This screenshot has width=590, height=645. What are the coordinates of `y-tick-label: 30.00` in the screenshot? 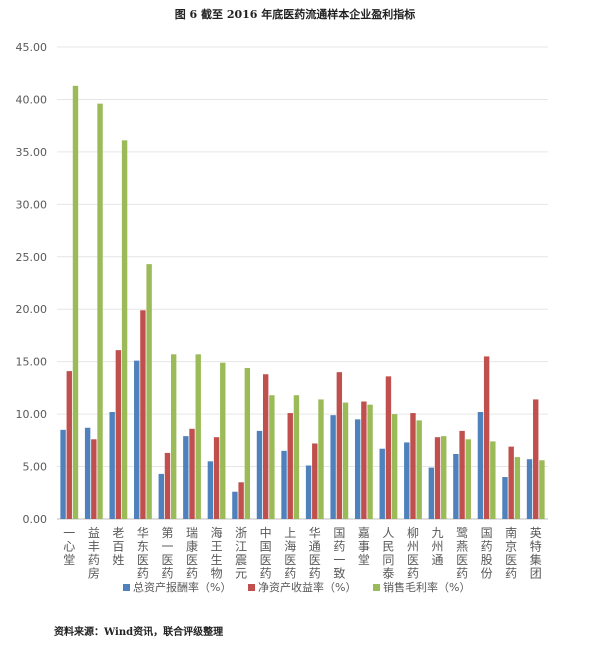 It's located at (32, 204).